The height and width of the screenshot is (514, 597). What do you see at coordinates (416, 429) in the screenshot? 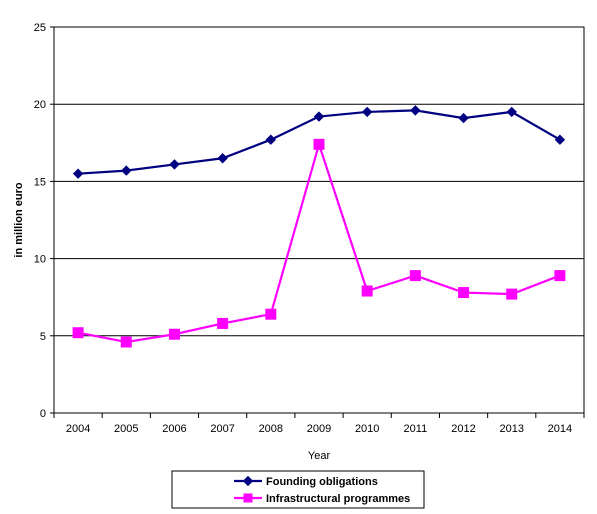
I see `x-tick-label: 2011` at bounding box center [416, 429].